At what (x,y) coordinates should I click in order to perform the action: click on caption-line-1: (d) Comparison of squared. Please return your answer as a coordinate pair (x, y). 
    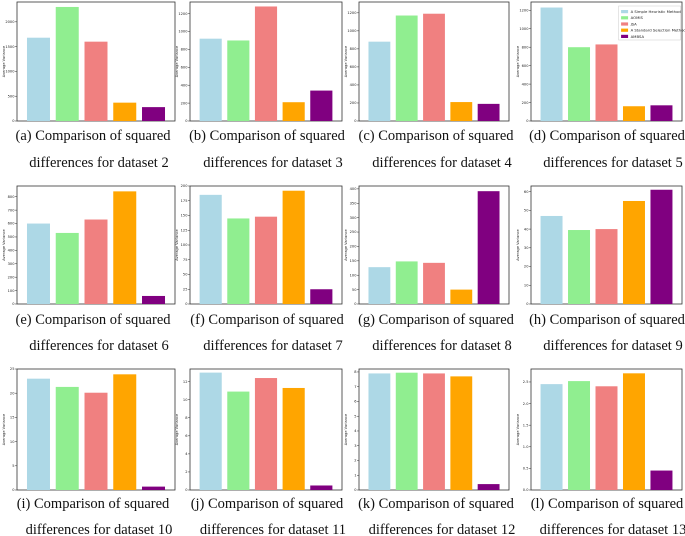
    Looking at the image, I should click on (607, 136).